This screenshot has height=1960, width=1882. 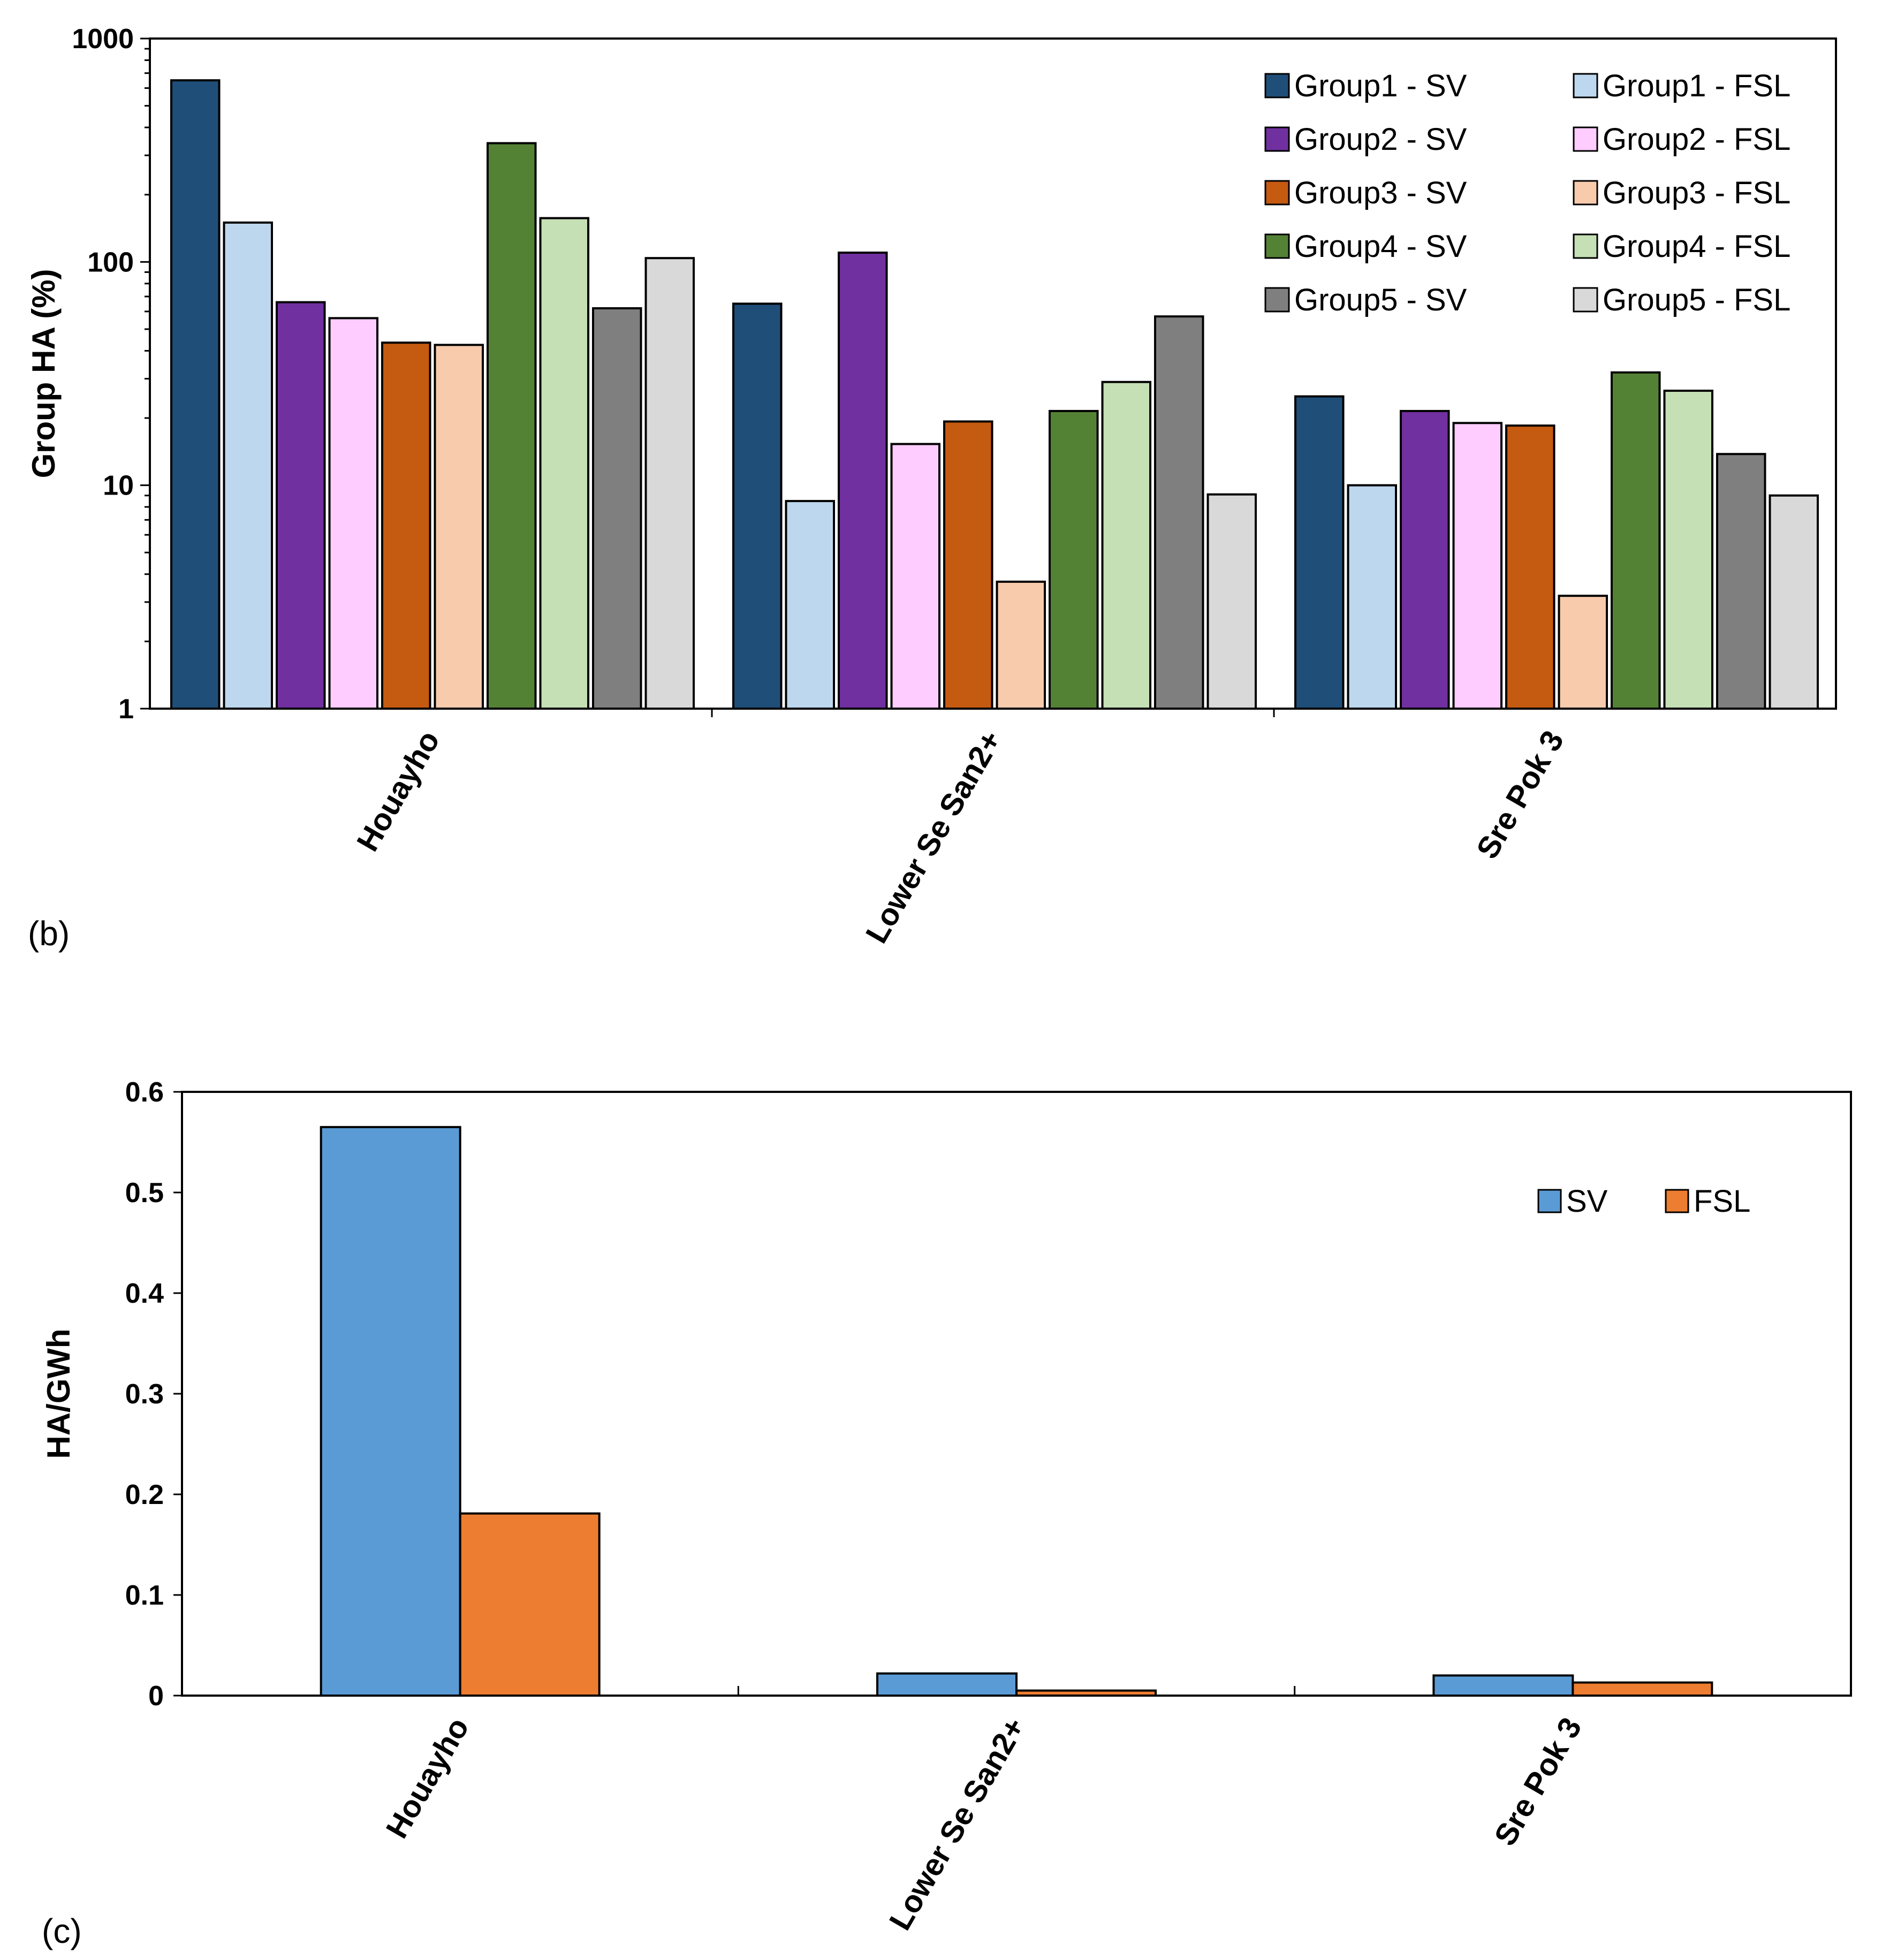 What do you see at coordinates (126, 710) in the screenshot?
I see `b-ytick-label: 1` at bounding box center [126, 710].